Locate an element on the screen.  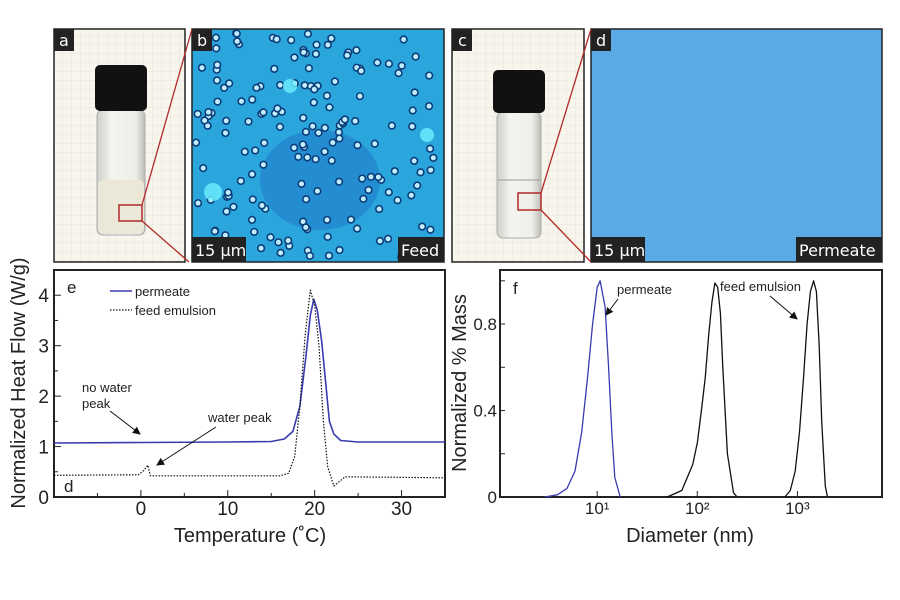
y-tick-label: 0.8 is located at coordinates (485, 324).